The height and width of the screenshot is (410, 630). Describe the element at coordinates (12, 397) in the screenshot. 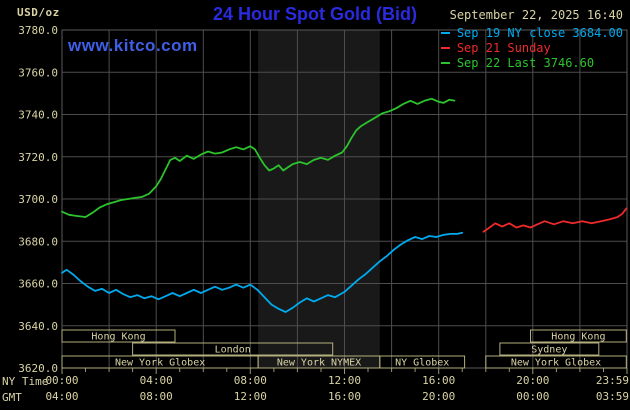

I see `x-axis-row2-caption: GMT` at that location.